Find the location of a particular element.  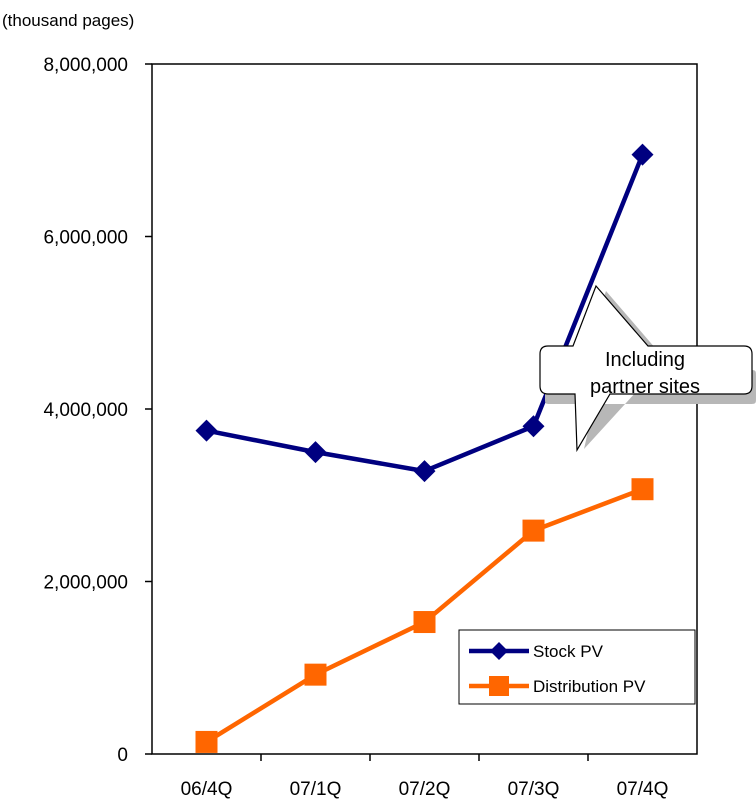

y-axis-unit-label: (thousand pages) is located at coordinates (68, 20).